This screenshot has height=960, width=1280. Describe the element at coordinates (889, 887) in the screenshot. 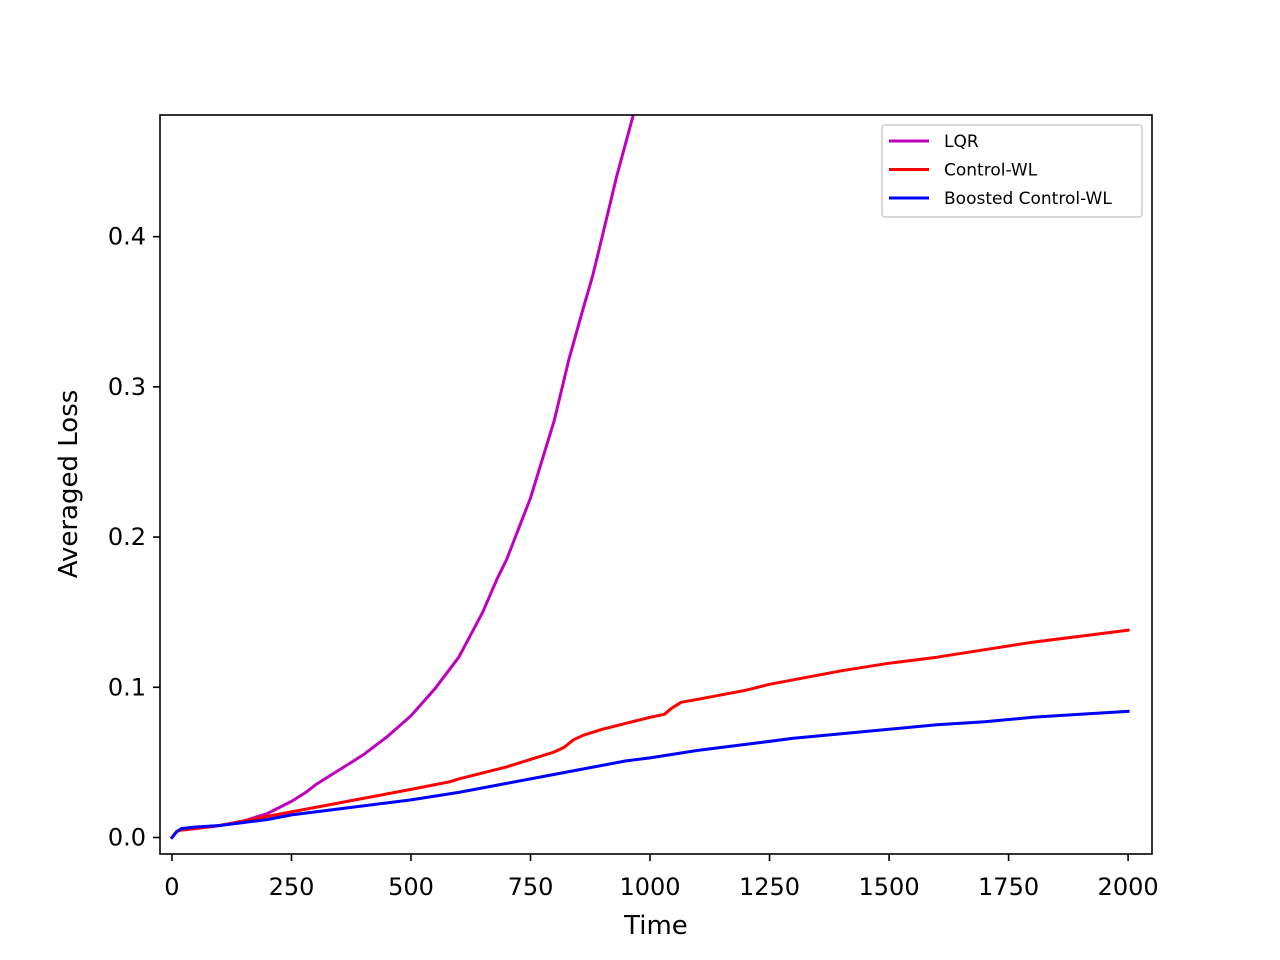

I see `x-tick-label: 1500` at that location.